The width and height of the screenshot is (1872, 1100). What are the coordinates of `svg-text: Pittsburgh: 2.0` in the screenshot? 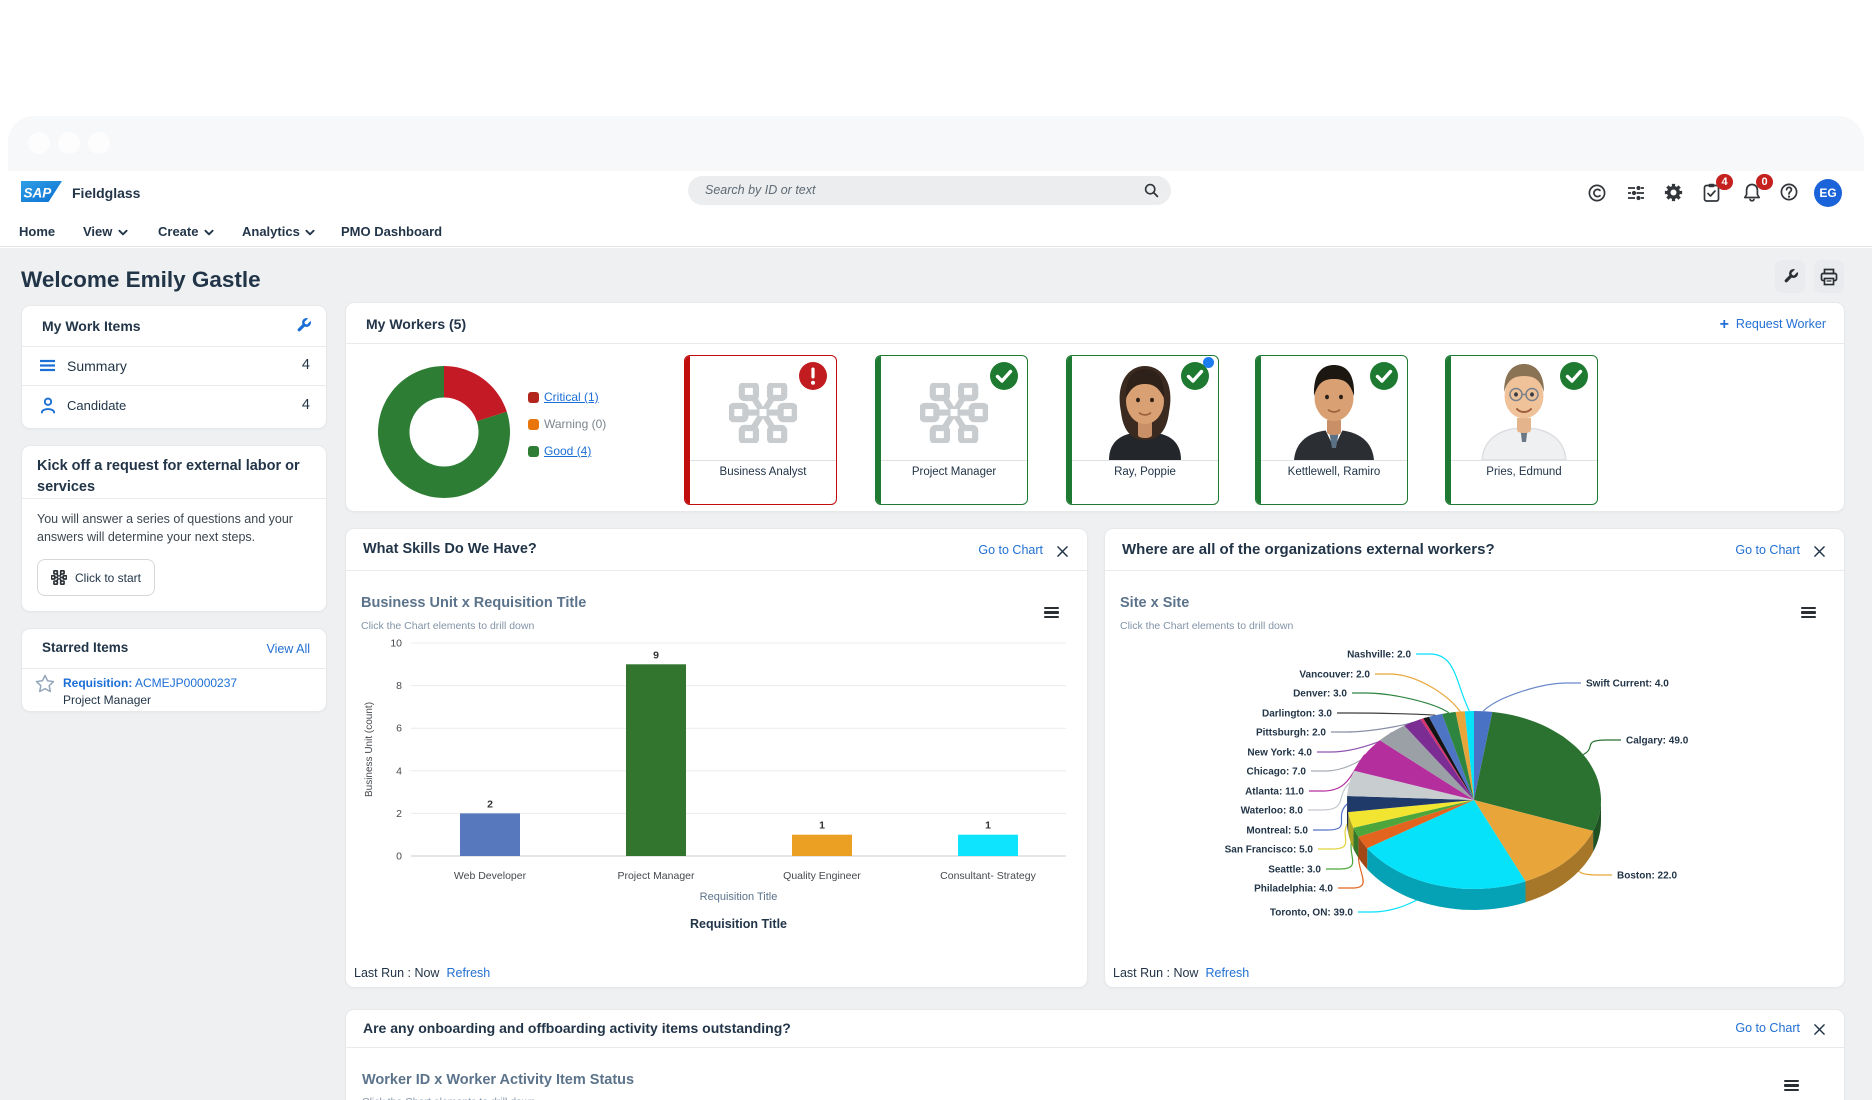 It's located at (1291, 733).